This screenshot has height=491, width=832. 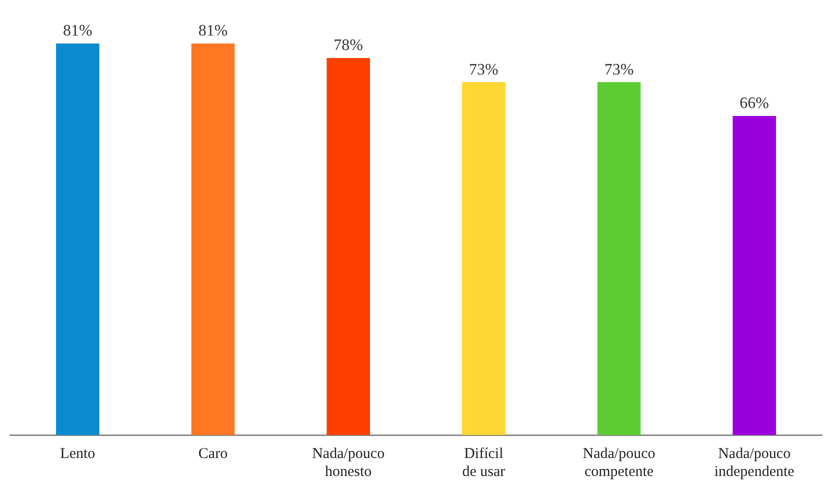 I want to click on x-tick-label: Difícil de usar, so click(x=484, y=463).